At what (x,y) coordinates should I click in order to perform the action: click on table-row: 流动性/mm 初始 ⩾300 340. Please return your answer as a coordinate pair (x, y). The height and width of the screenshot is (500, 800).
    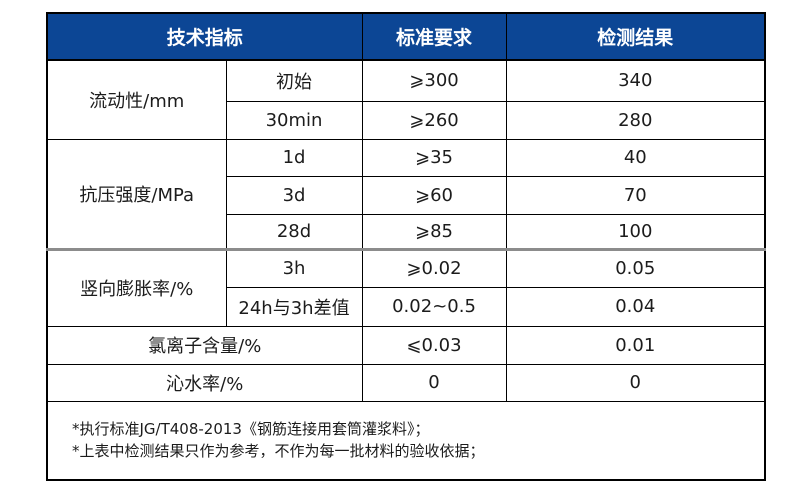
    Looking at the image, I should click on (406, 99).